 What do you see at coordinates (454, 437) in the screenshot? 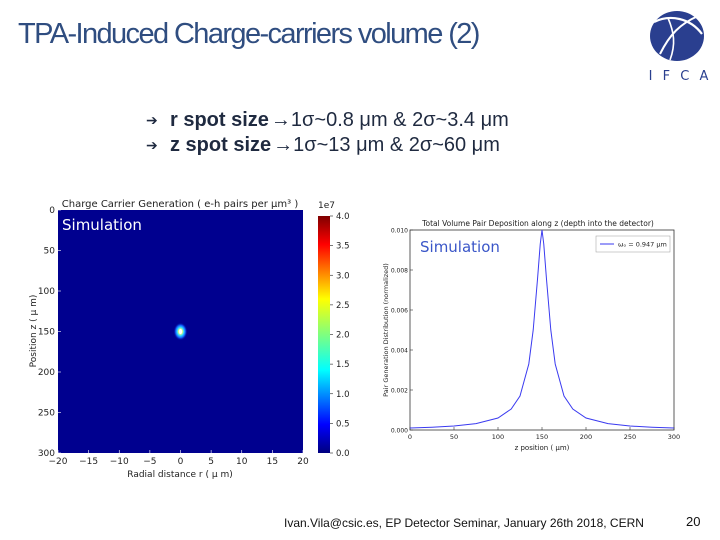
I see `line-x-tick-label: 50` at bounding box center [454, 437].